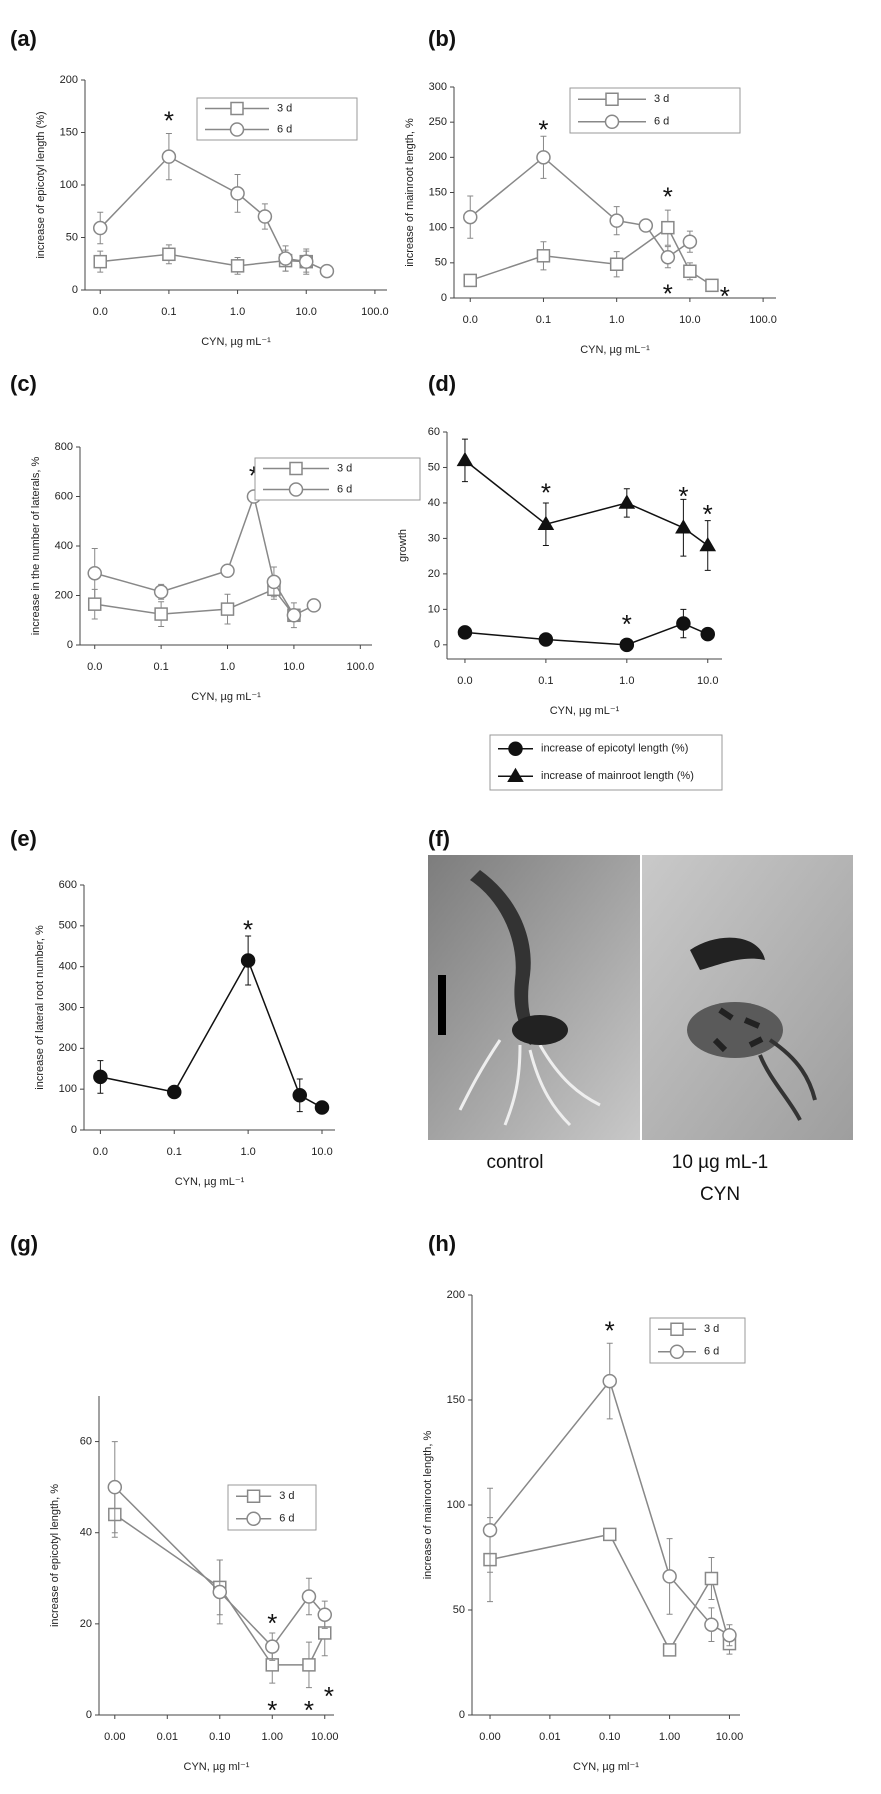 The height and width of the screenshot is (1794, 881). I want to click on legend-box, so click(655, 110).